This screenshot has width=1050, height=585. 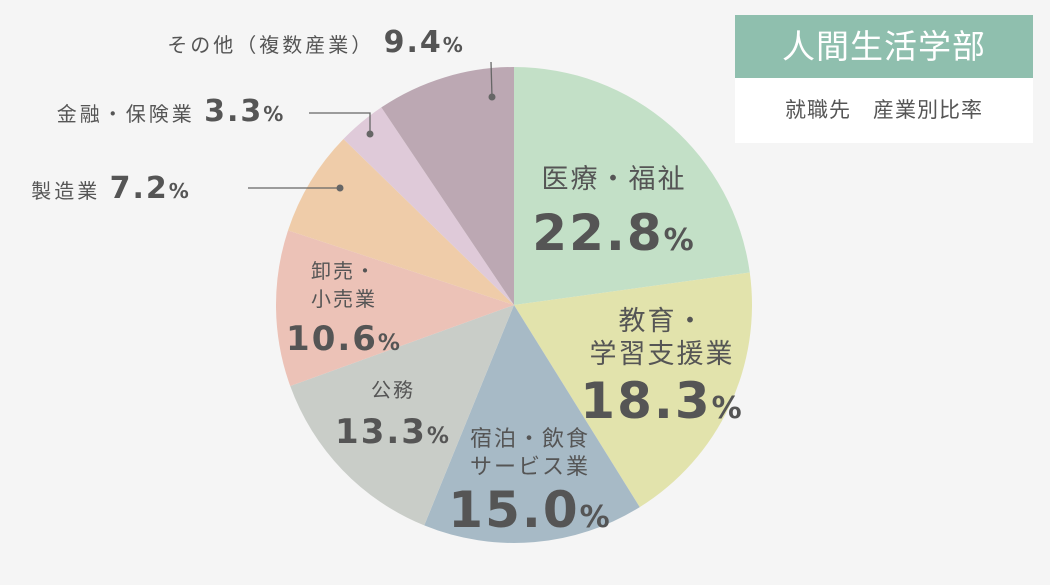 I want to click on slice-label: 金融・保険業 3.3%, so click(x=170, y=111).